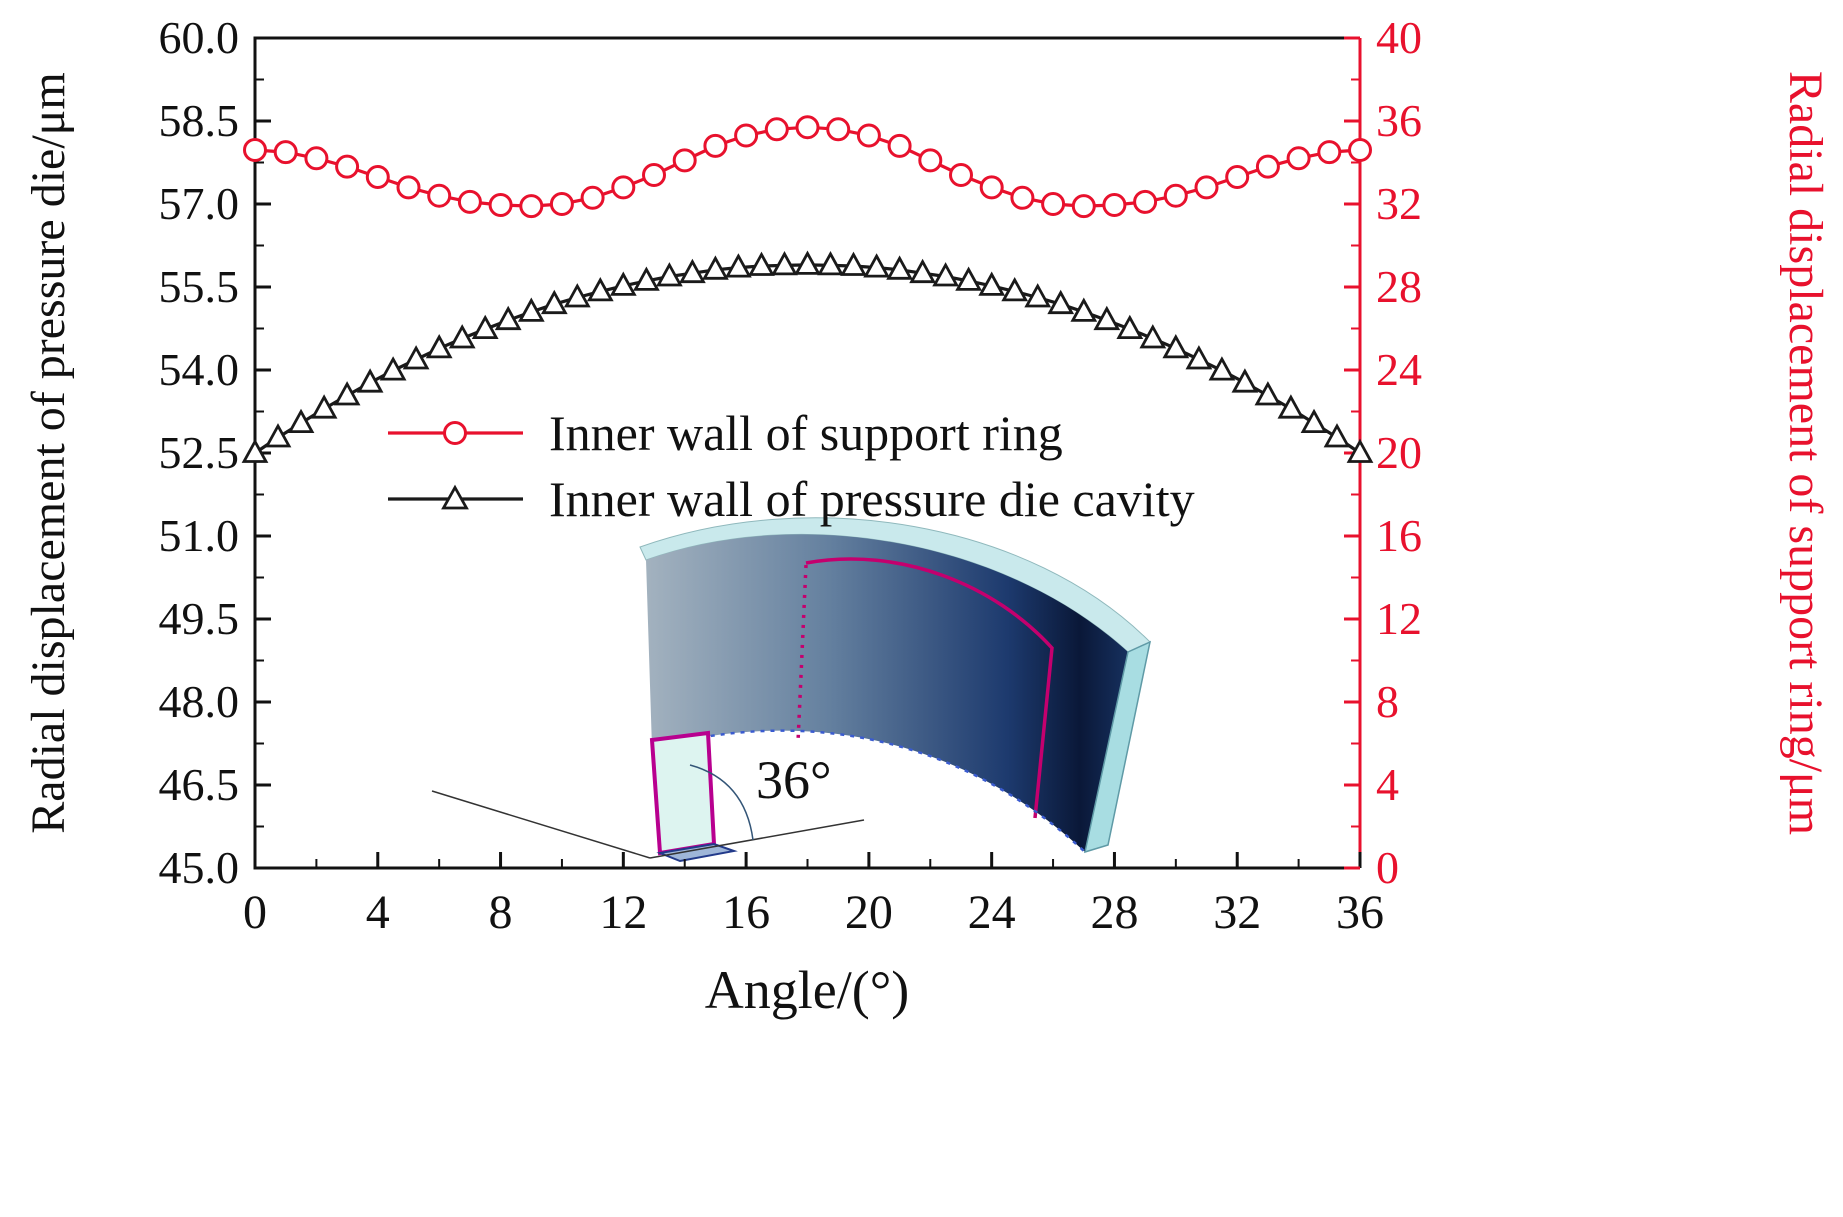 The image size is (1843, 1217). Describe the element at coordinates (199, 369) in the screenshot. I see `y-left-tick-label: 54.0` at that location.